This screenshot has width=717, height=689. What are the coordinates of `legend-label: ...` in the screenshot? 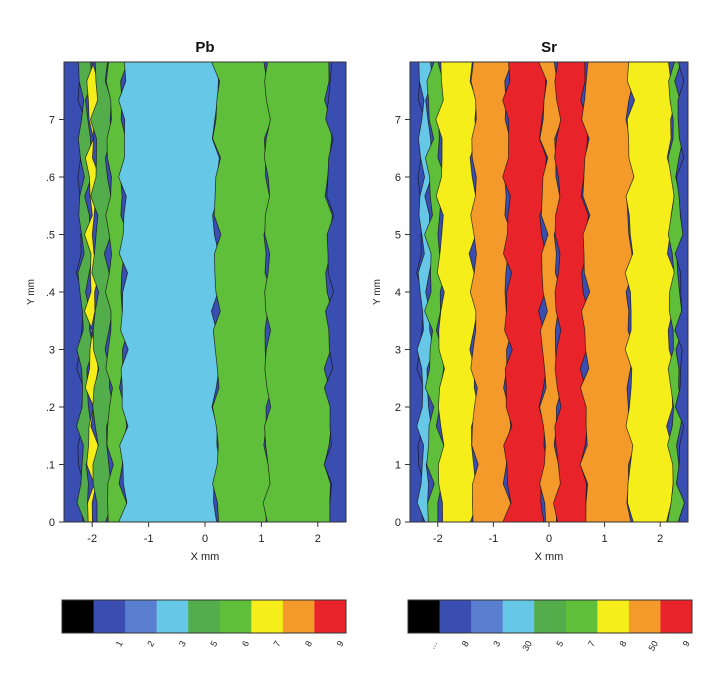 It's located at (433, 645).